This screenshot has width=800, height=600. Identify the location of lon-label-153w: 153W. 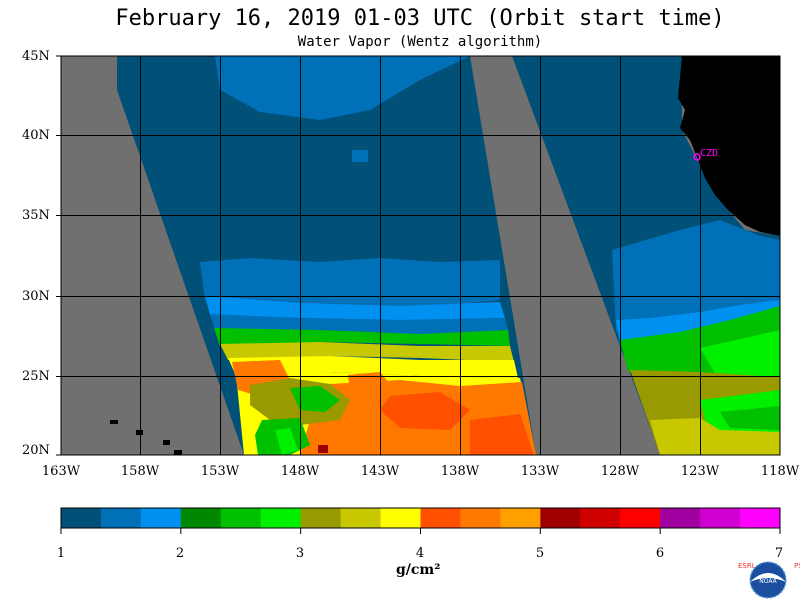
(220, 471).